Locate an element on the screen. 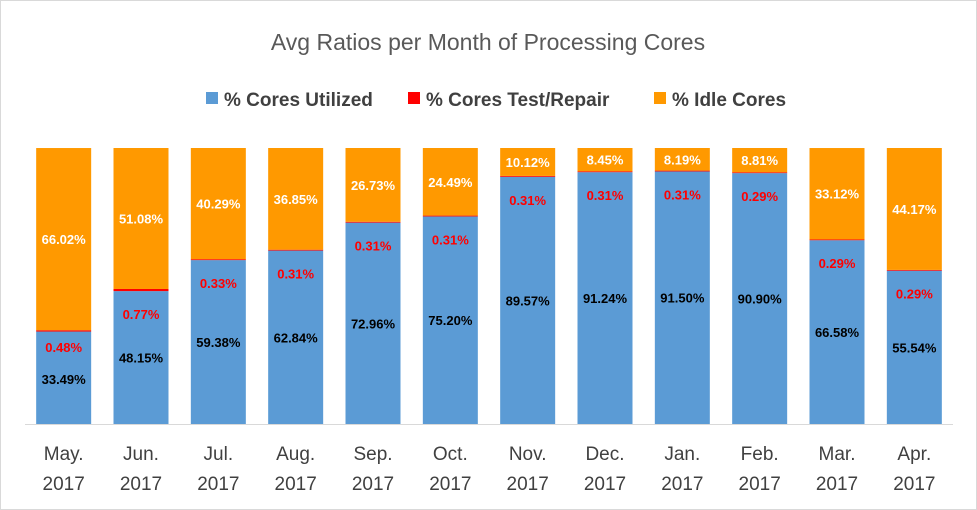 The image size is (977, 510). legend-label-1: % Cores Test/Repair is located at coordinates (518, 100).